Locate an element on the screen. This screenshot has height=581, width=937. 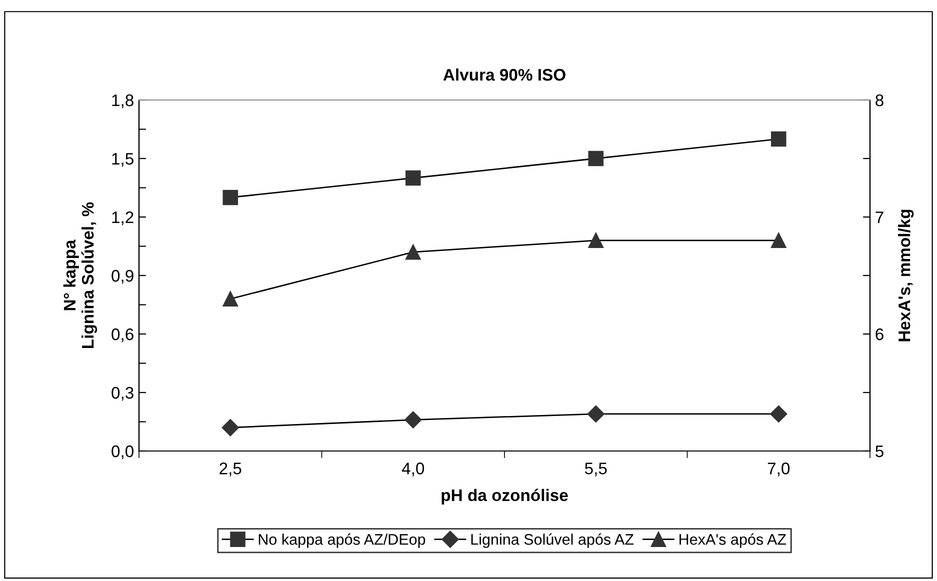
x-tick-label: 5,5 is located at coordinates (595, 469).